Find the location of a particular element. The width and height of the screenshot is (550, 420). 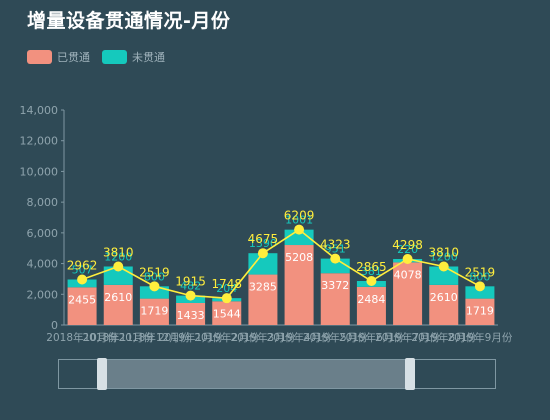

bar-label-connected: 4078 is located at coordinates (408, 274).